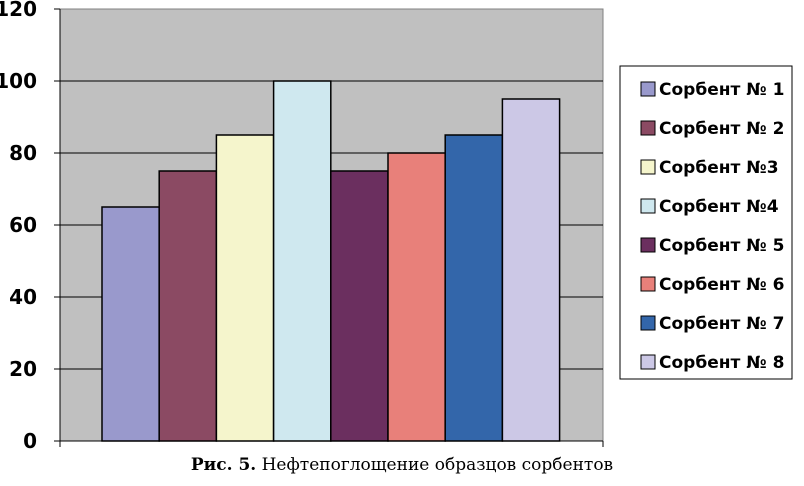 This screenshot has height=486, width=804. I want to click on y-tick-label: 40, so click(23, 297).